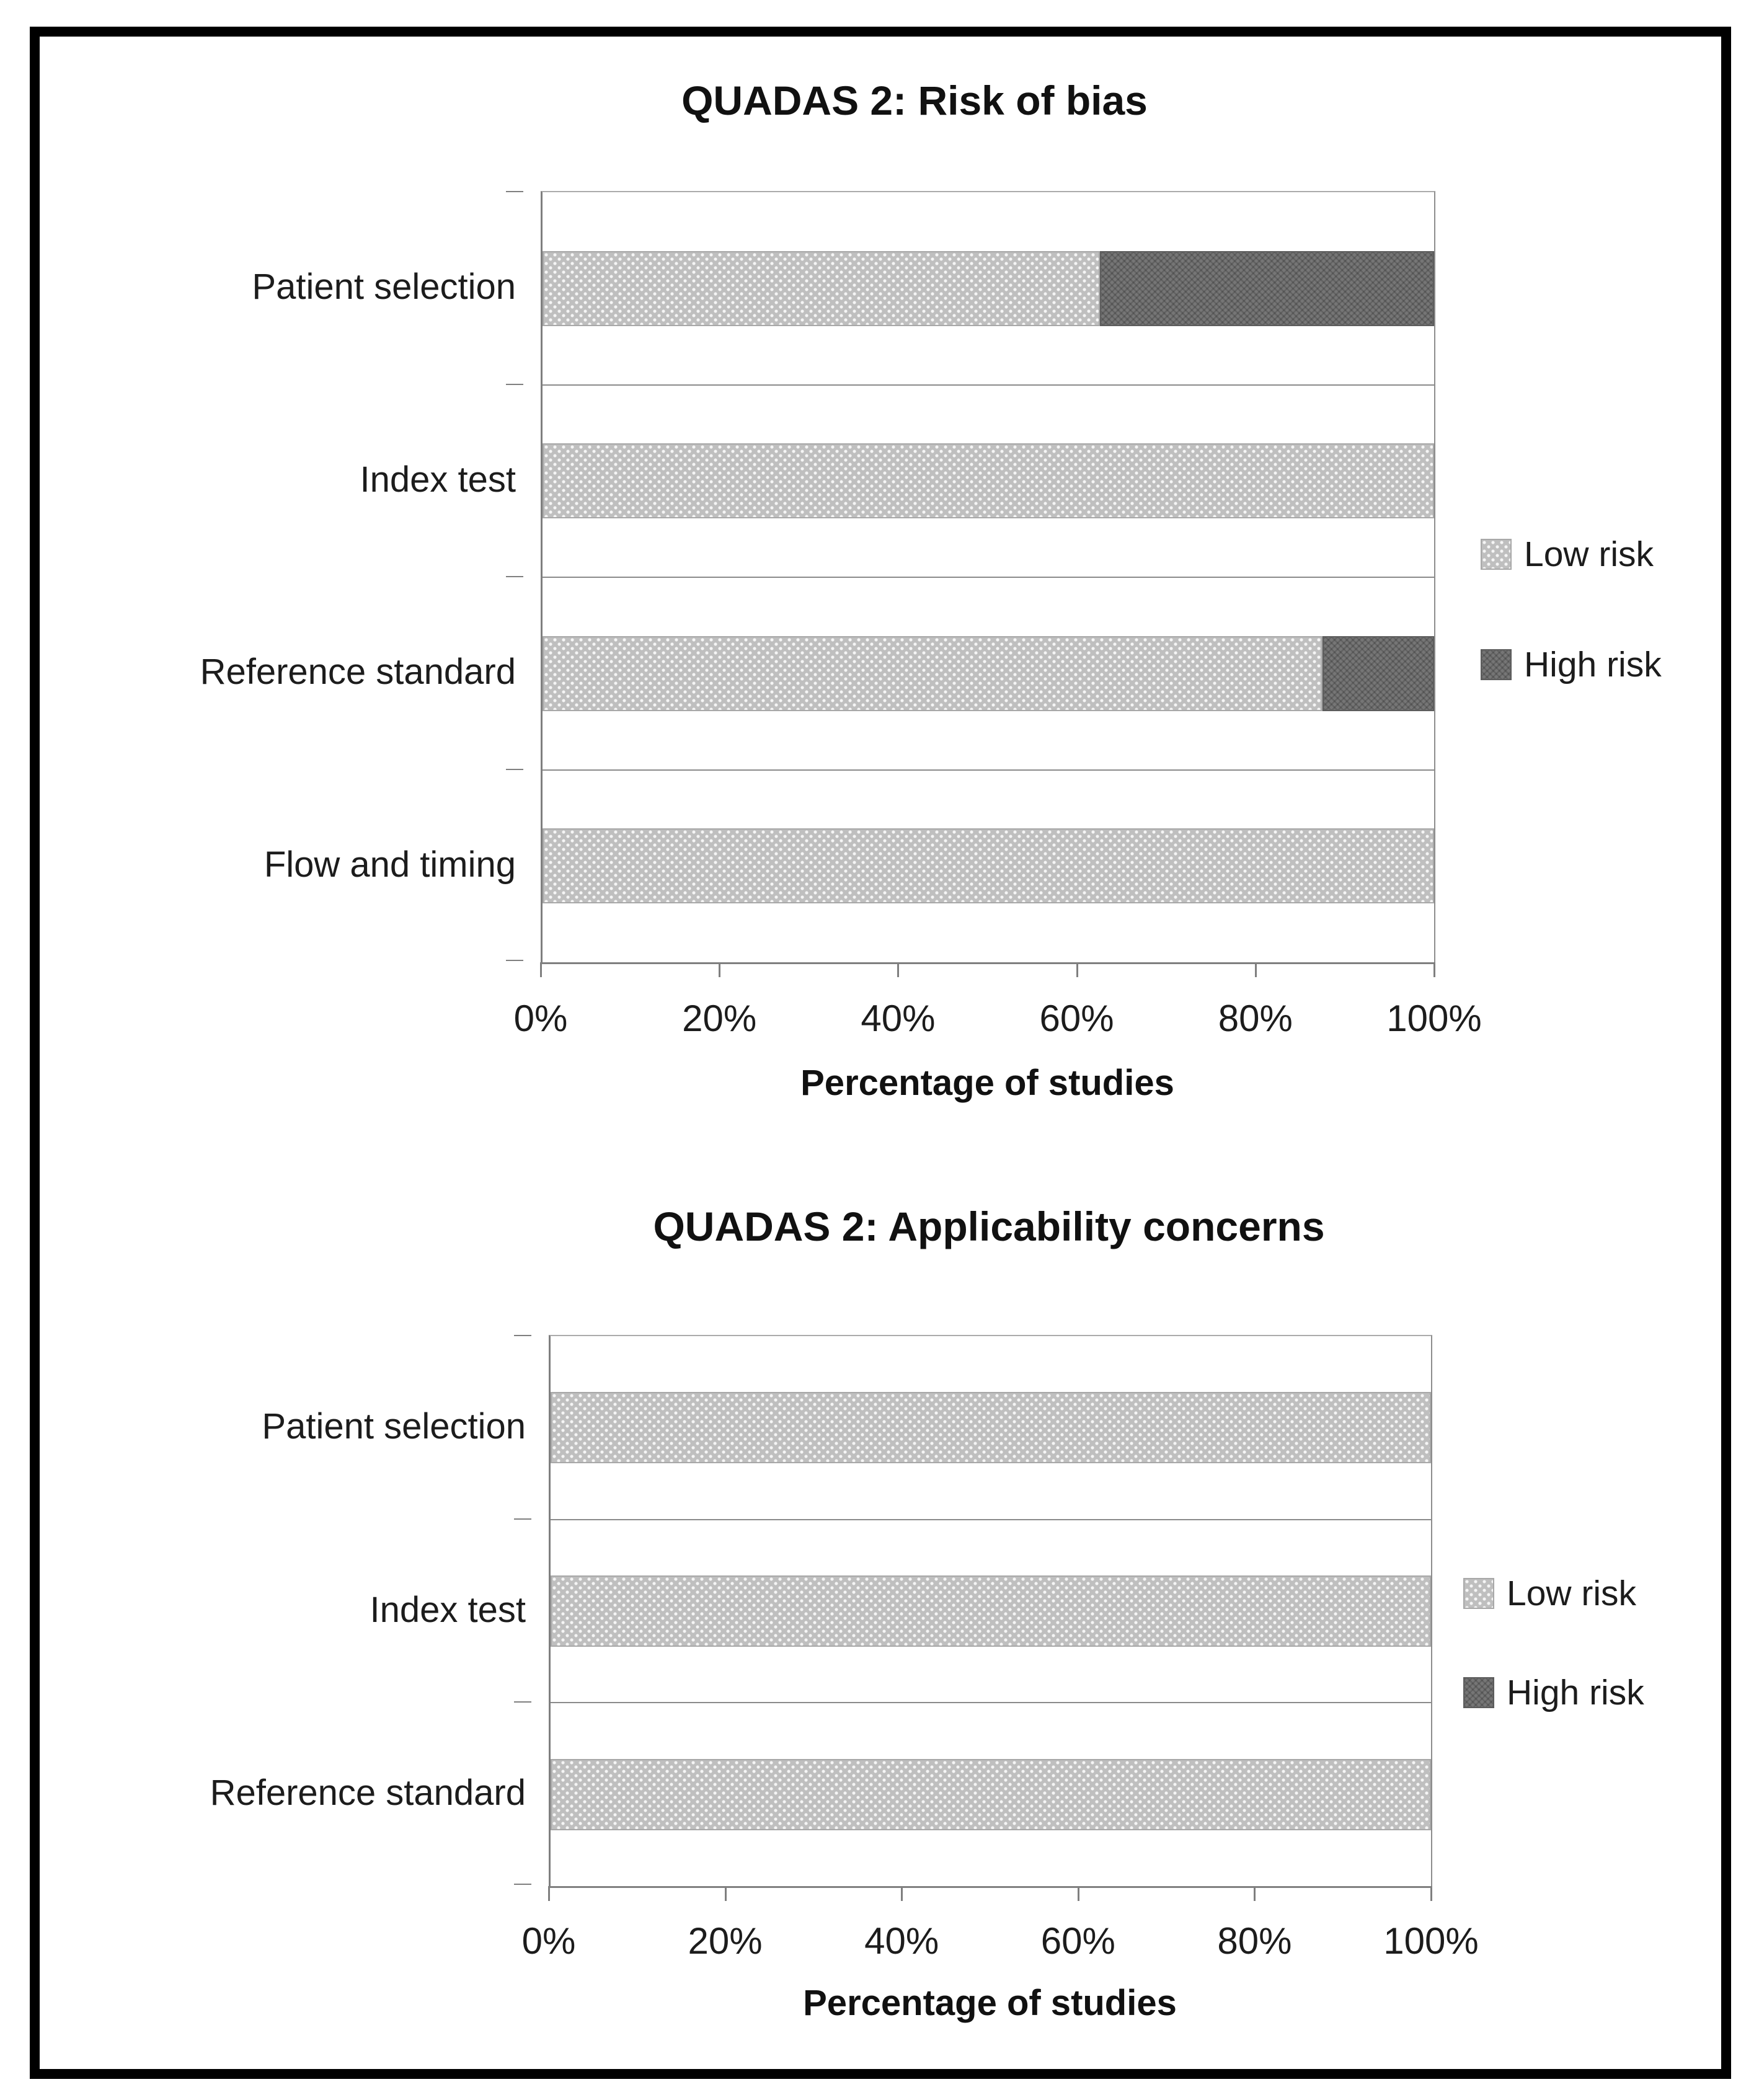 The height and width of the screenshot is (2100, 1759). What do you see at coordinates (390, 864) in the screenshot?
I see `category-label: Flow and timing` at bounding box center [390, 864].